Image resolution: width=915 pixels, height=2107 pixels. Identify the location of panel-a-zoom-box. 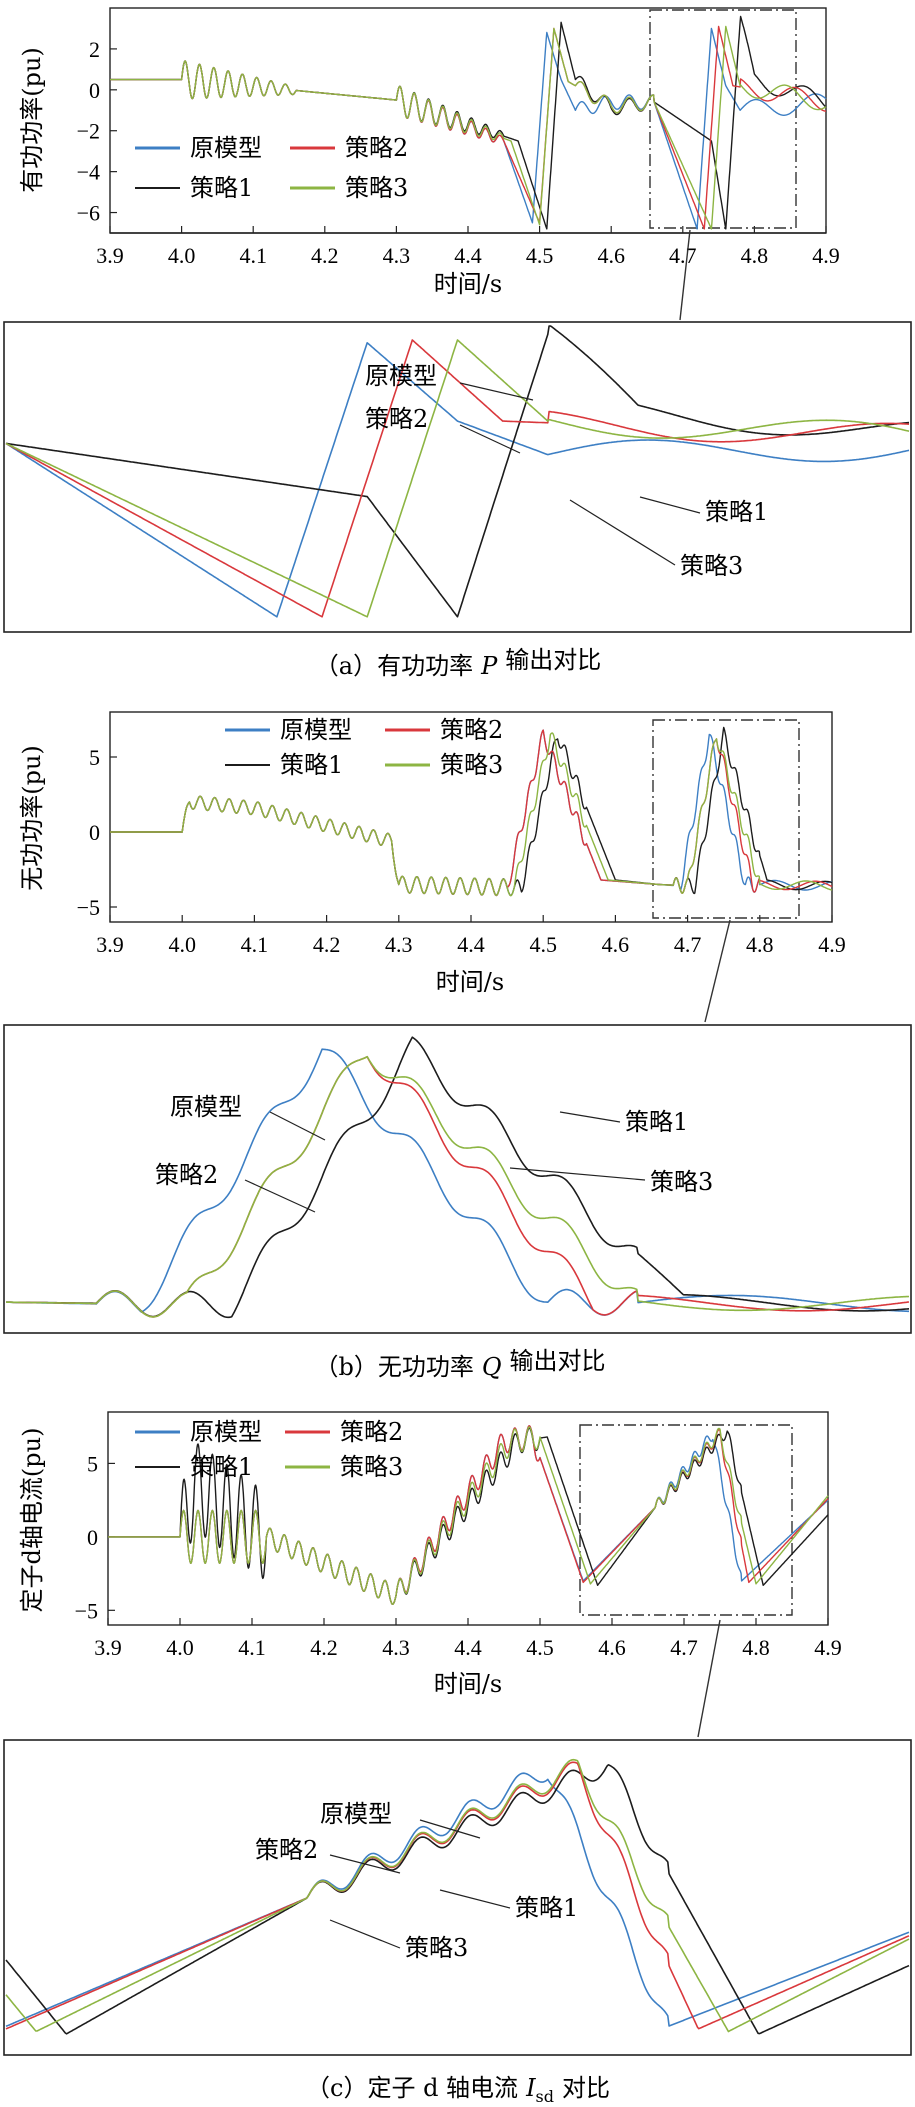
(723, 119).